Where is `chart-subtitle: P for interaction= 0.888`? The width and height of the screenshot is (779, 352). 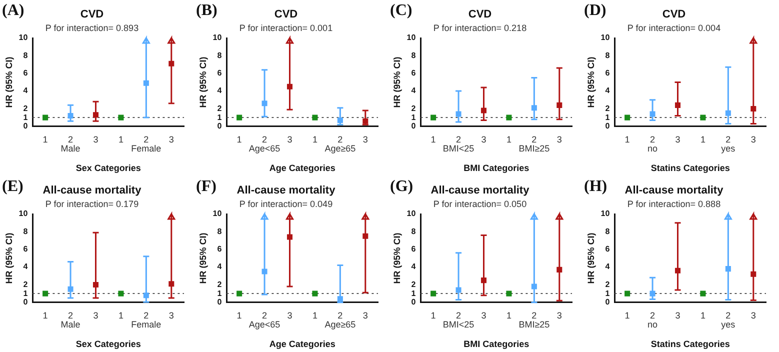 chart-subtitle: P for interaction= 0.888 is located at coordinates (674, 204).